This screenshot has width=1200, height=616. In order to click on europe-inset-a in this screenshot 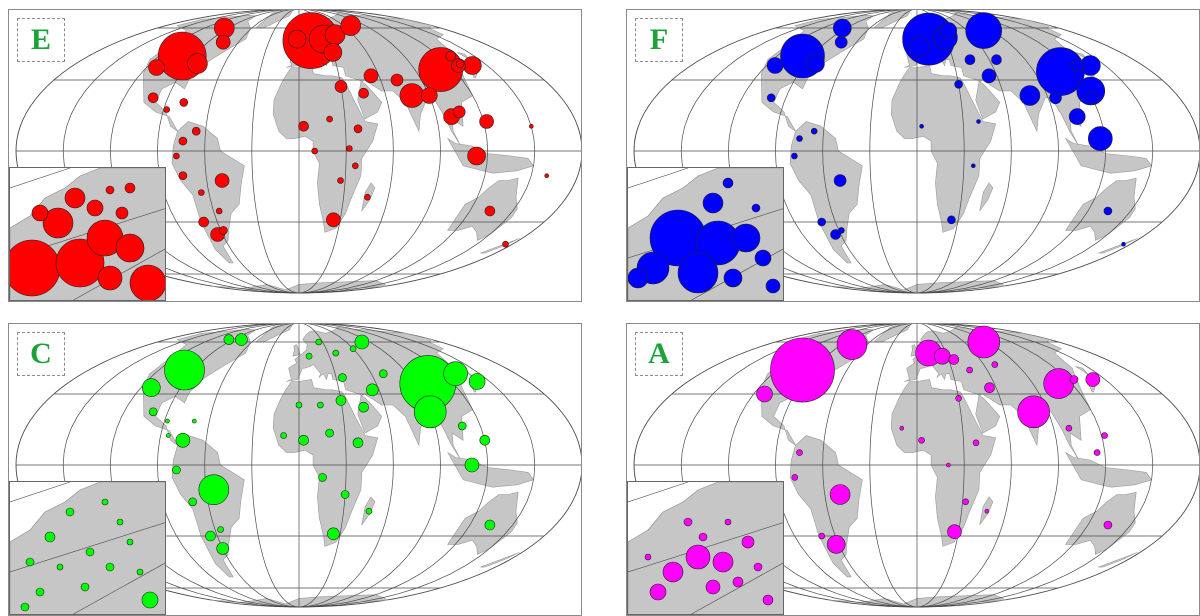, I will do `click(705, 548)`.